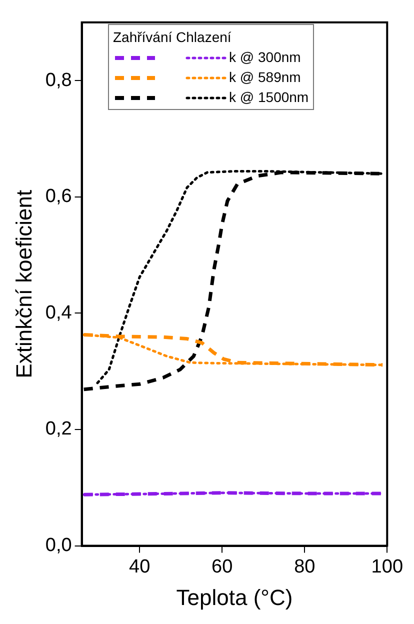 The image size is (414, 624). I want to click on legend-label: k @ 589nm, so click(265, 77).